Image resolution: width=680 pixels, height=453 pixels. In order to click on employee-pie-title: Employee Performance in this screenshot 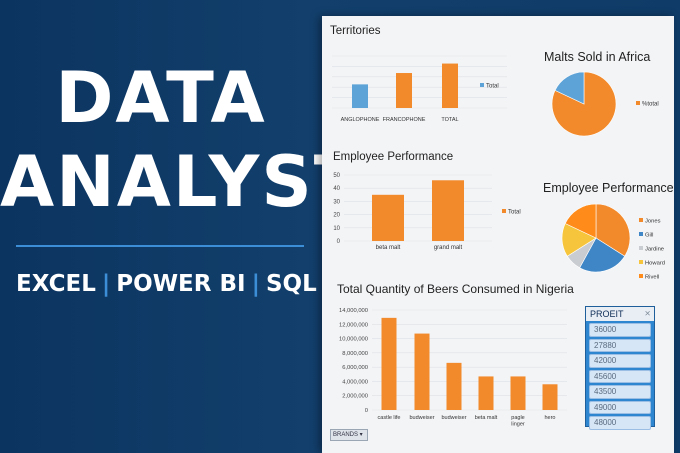, I will do `click(608, 188)`.